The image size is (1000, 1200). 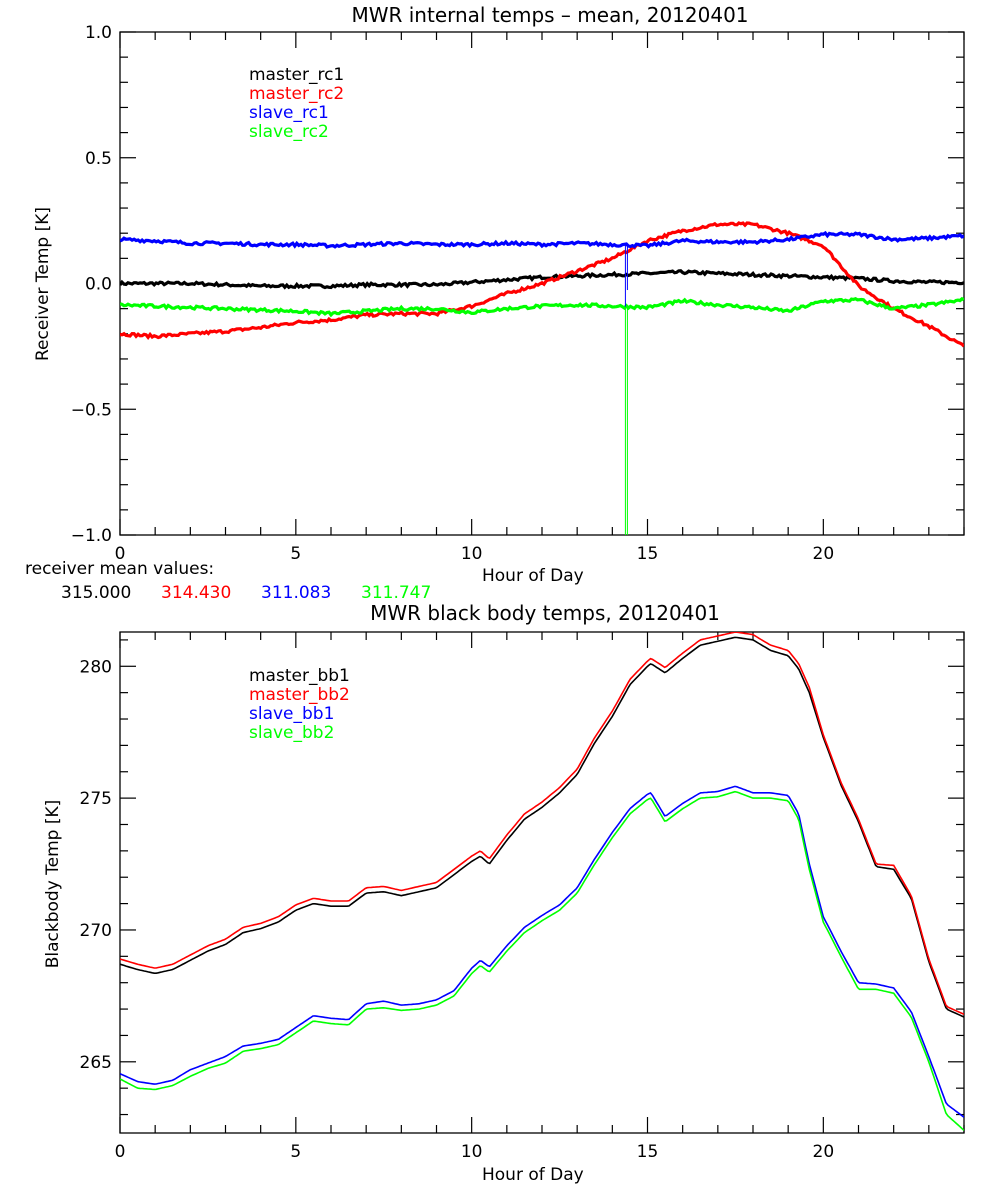 I want to click on y-tick-label: 0.0, so click(x=98, y=285).